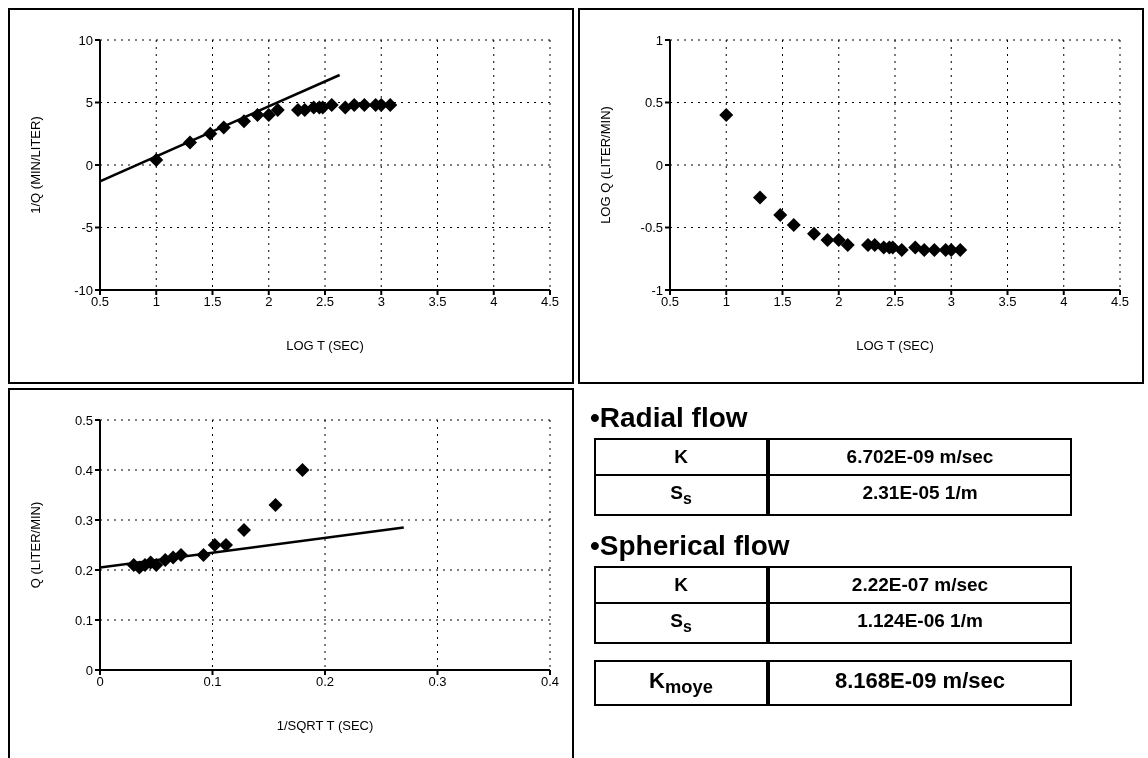  What do you see at coordinates (920, 457) in the screenshot?
I see `text: 6.702E-09 m/sec` at bounding box center [920, 457].